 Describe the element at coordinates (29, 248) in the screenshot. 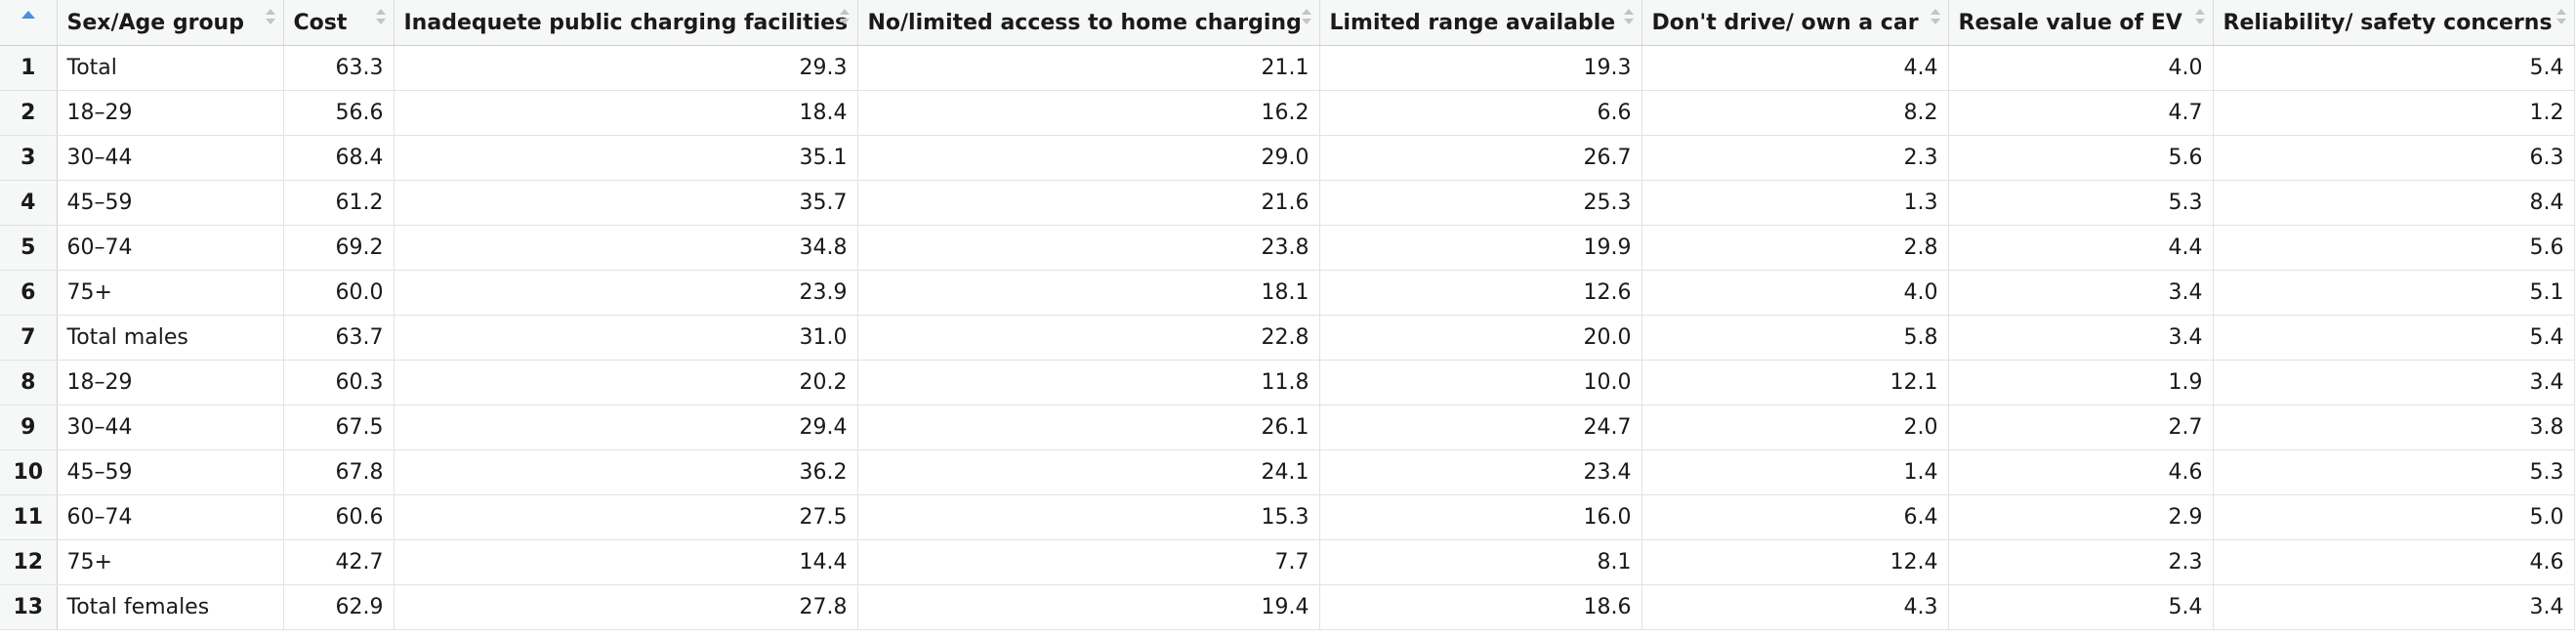

I see `row-index-cell: 5` at that location.